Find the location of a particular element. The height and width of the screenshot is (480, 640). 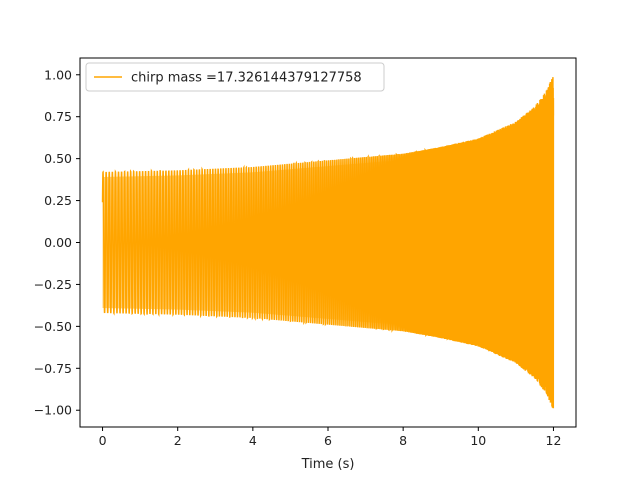

y-tick-label: 0.75 is located at coordinates (58, 116).